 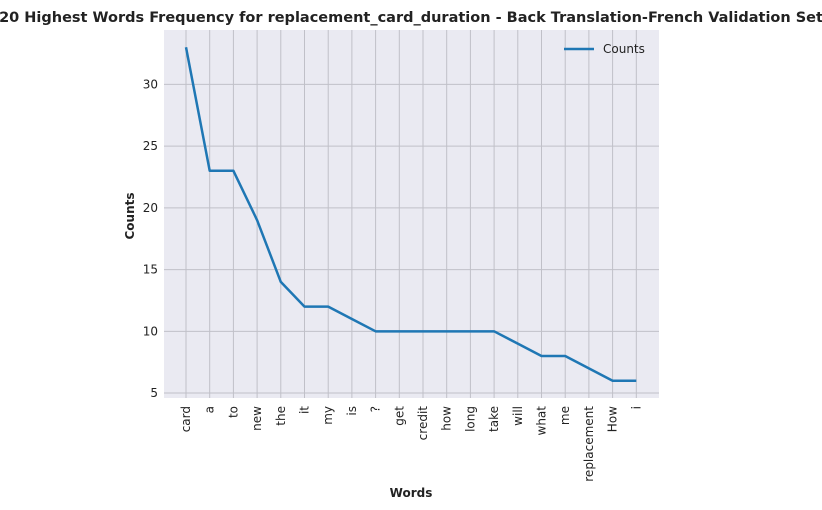 I want to click on x-tick-label: is, so click(x=352, y=411).